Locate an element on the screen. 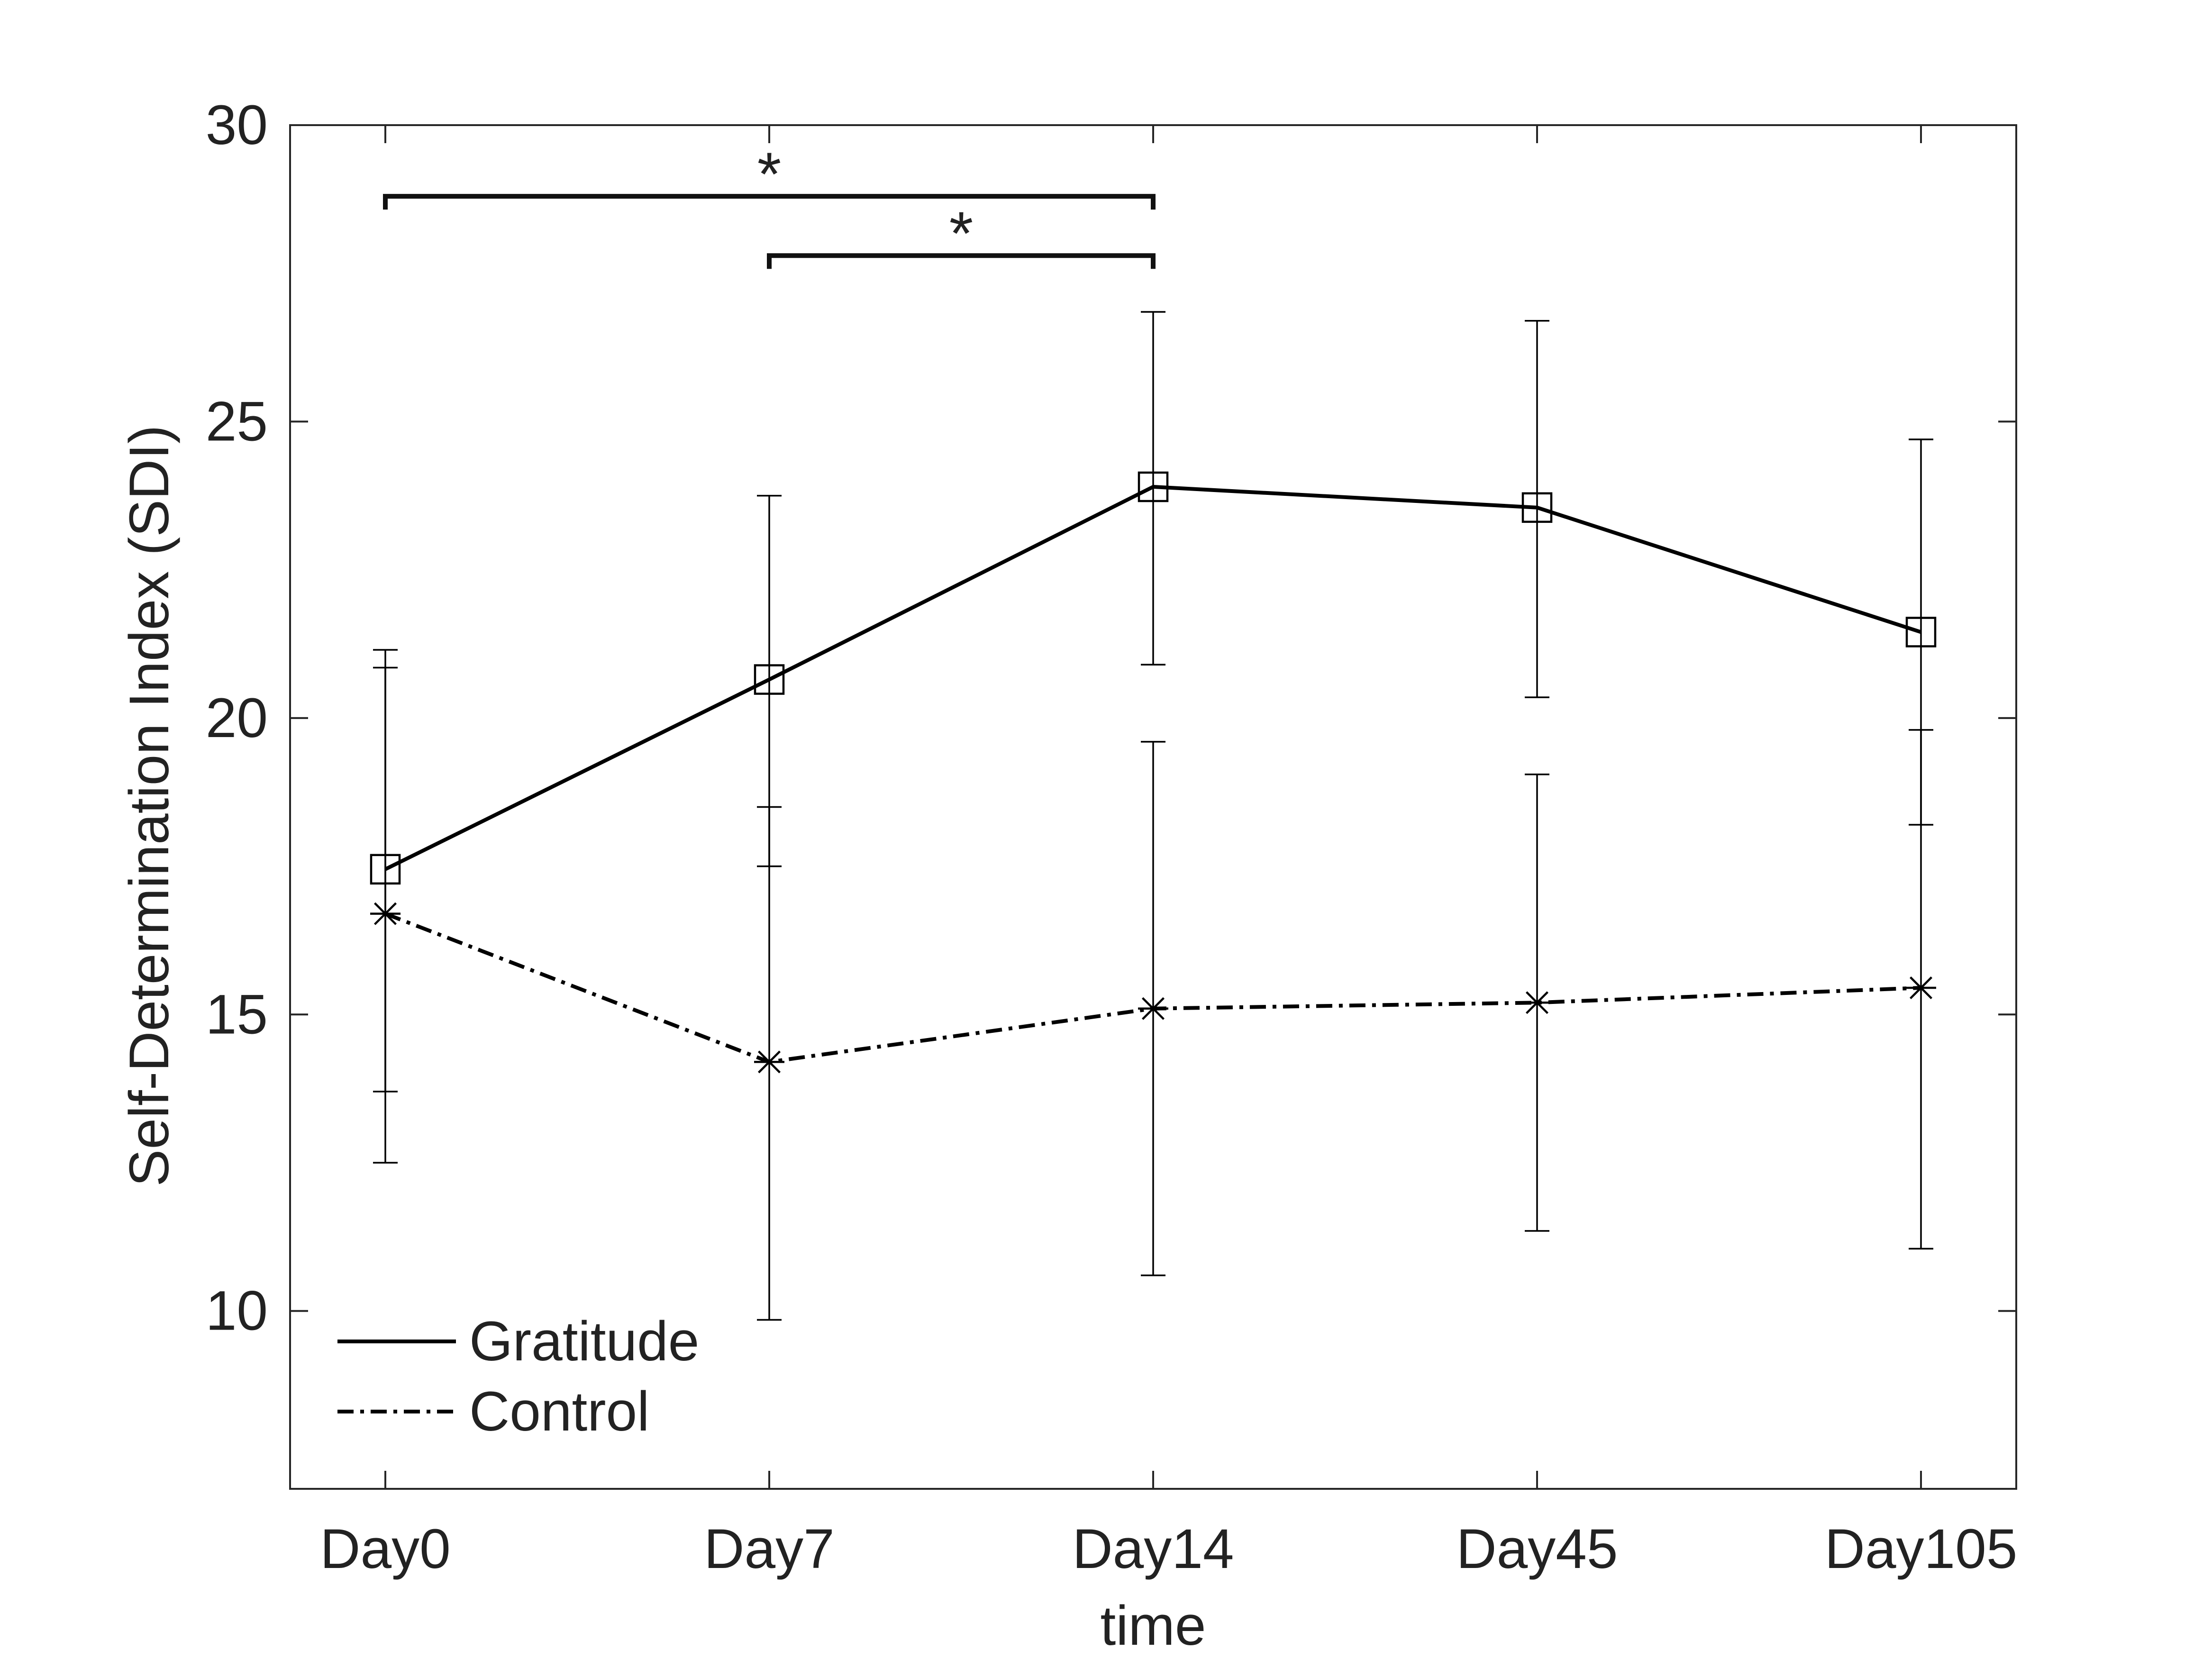  y-tick-label: 20 is located at coordinates (237, 718).